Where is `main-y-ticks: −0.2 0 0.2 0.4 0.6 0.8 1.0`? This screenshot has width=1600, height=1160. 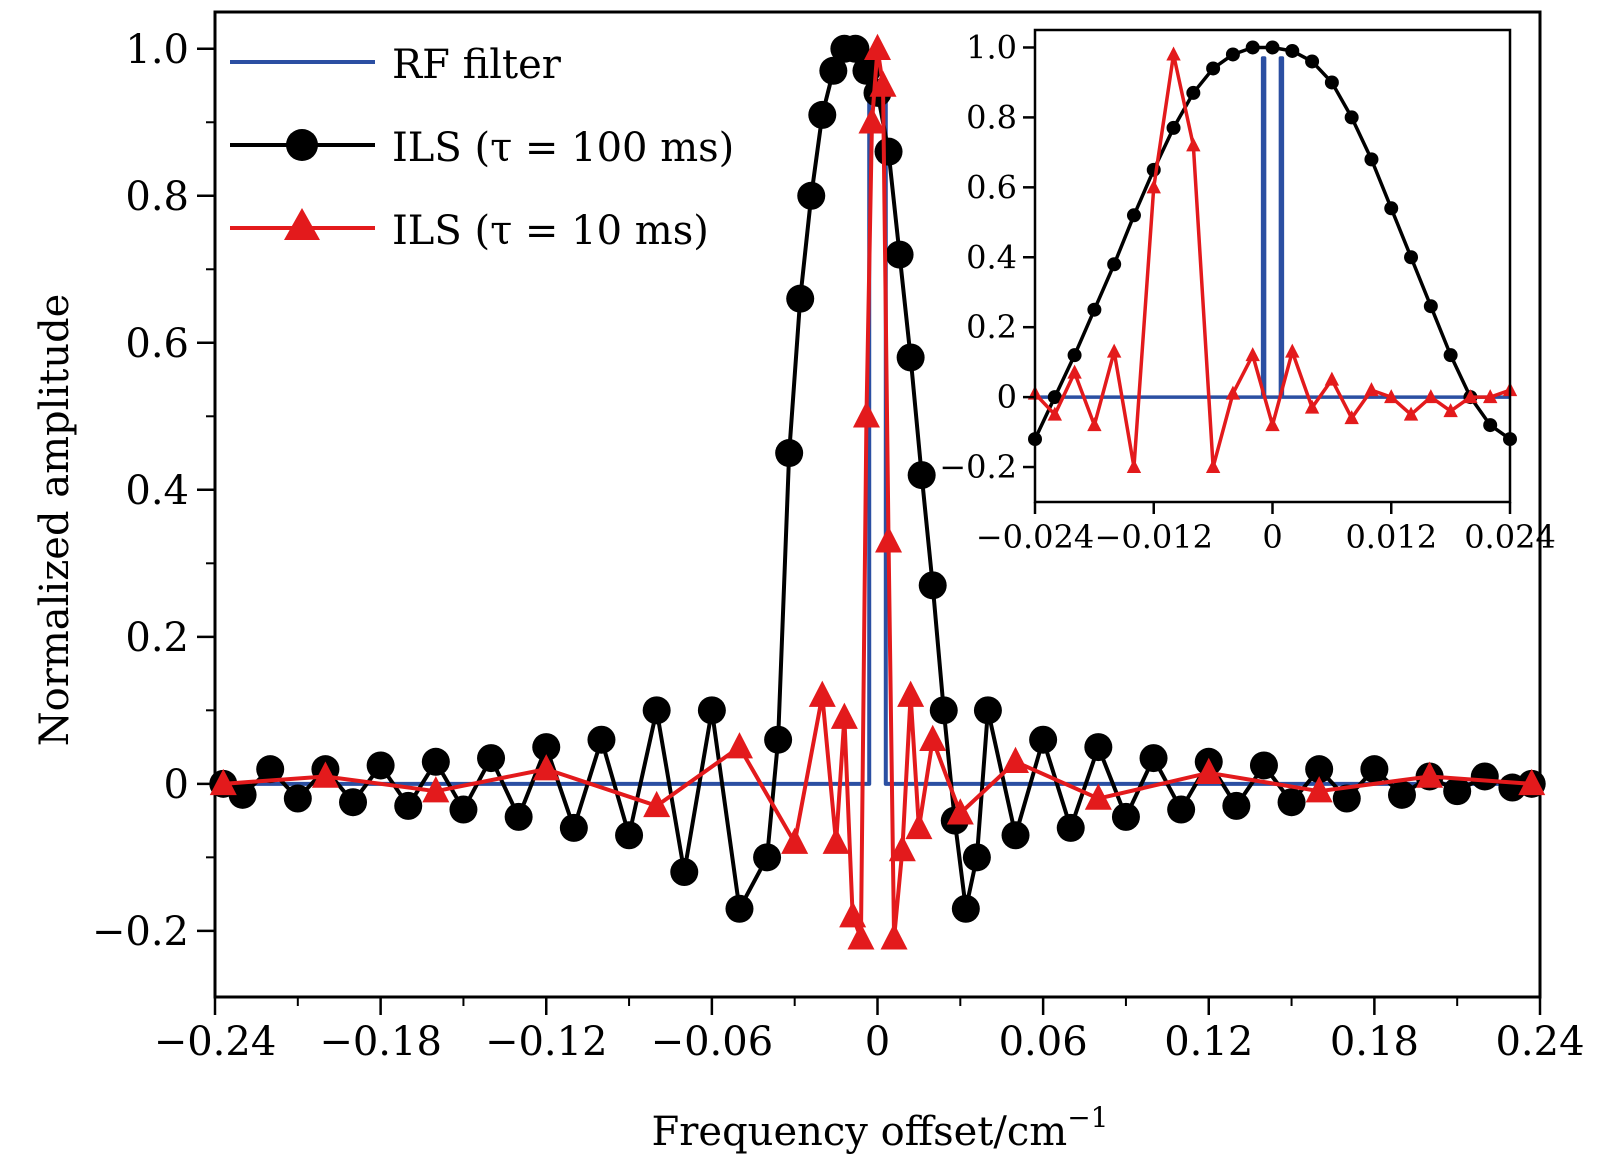 main-y-ticks: −0.2 0 0.2 0.4 0.6 0.8 1.0 is located at coordinates (153, 491).